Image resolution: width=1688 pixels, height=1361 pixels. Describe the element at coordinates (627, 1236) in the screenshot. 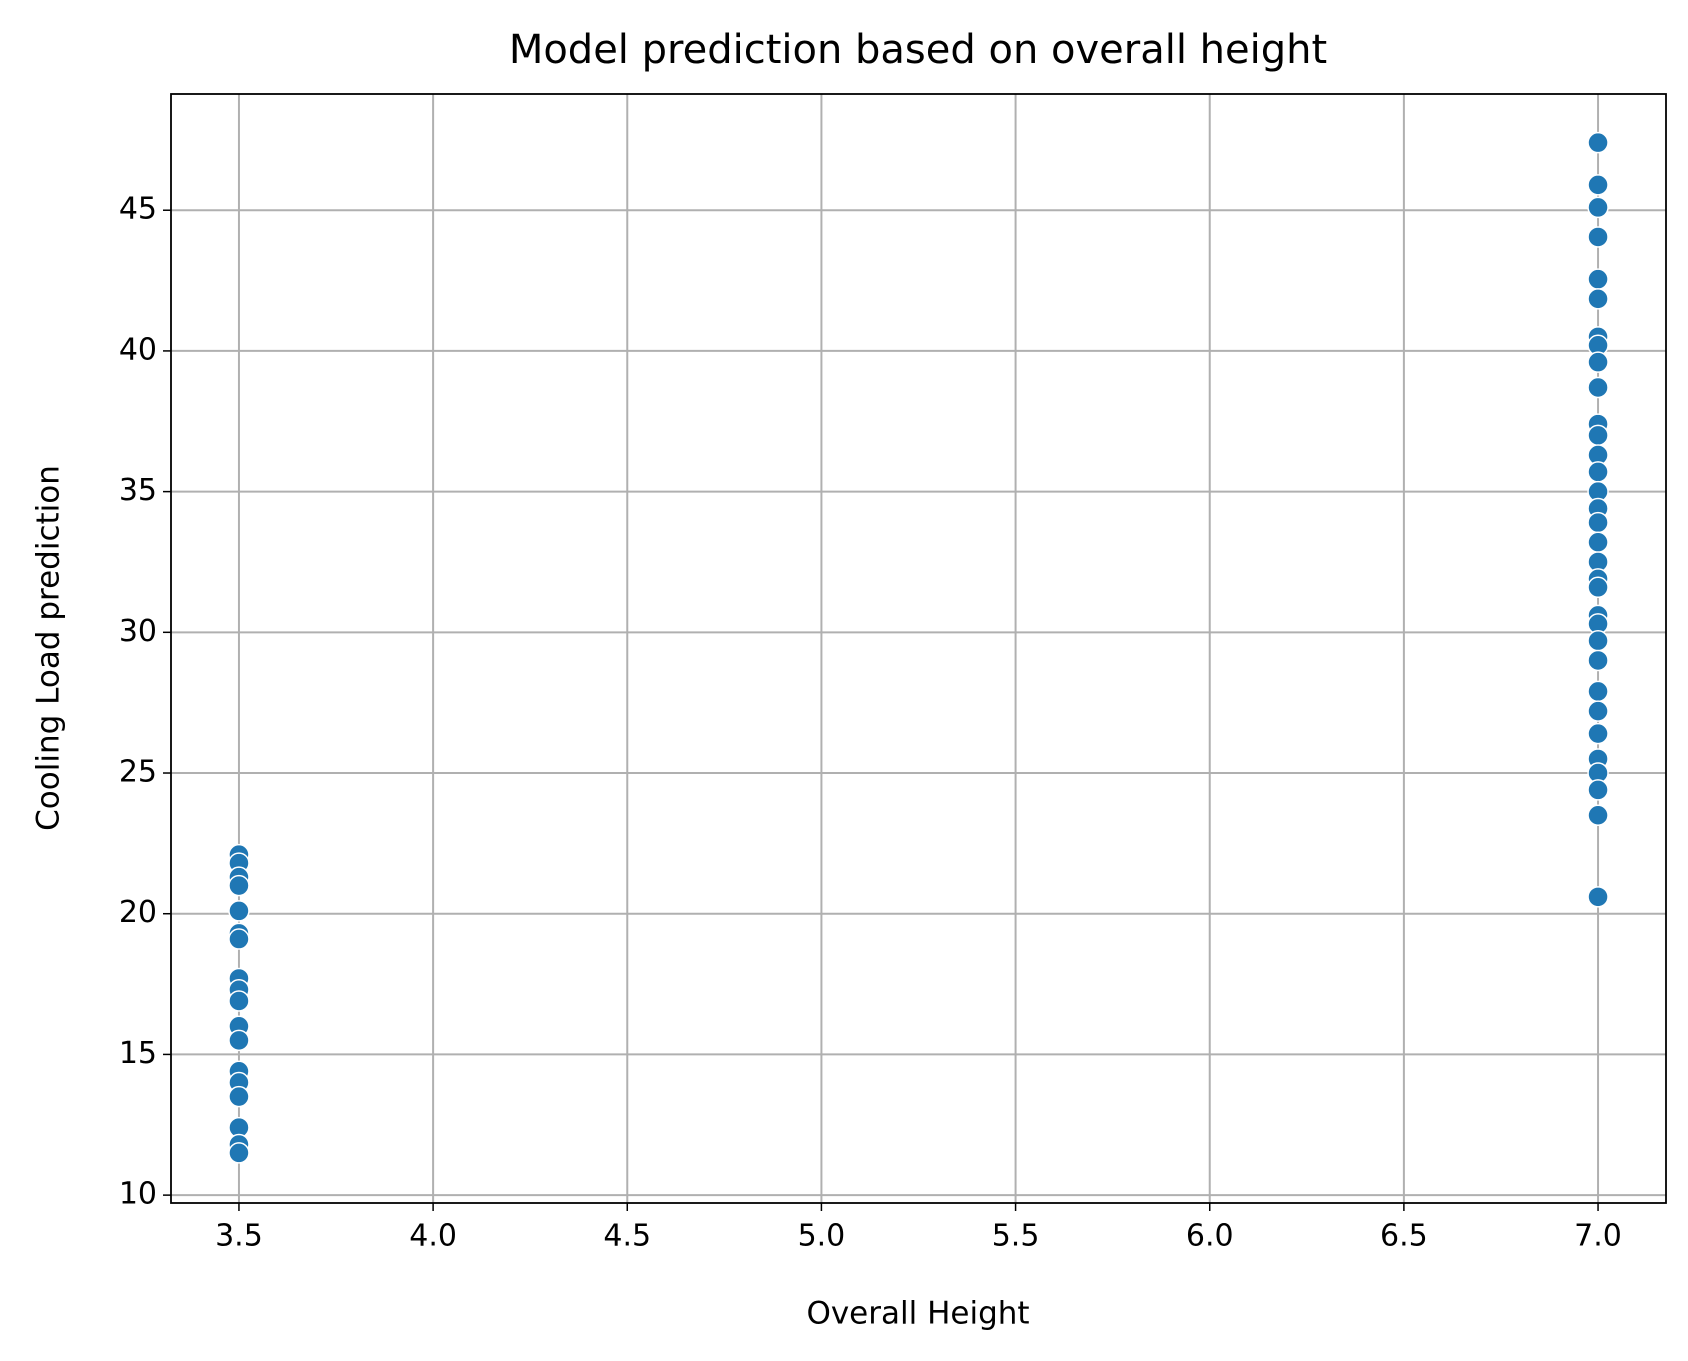

I see `x-tick-label: 4.5` at that location.